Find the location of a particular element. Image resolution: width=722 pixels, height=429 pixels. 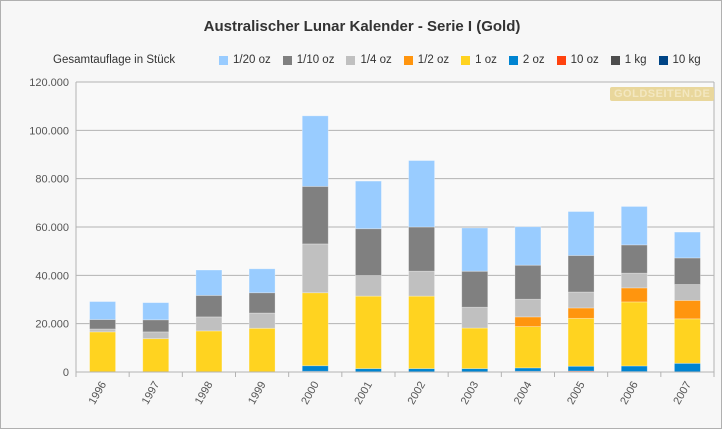

legend-label: 2 oz is located at coordinates (533, 60).